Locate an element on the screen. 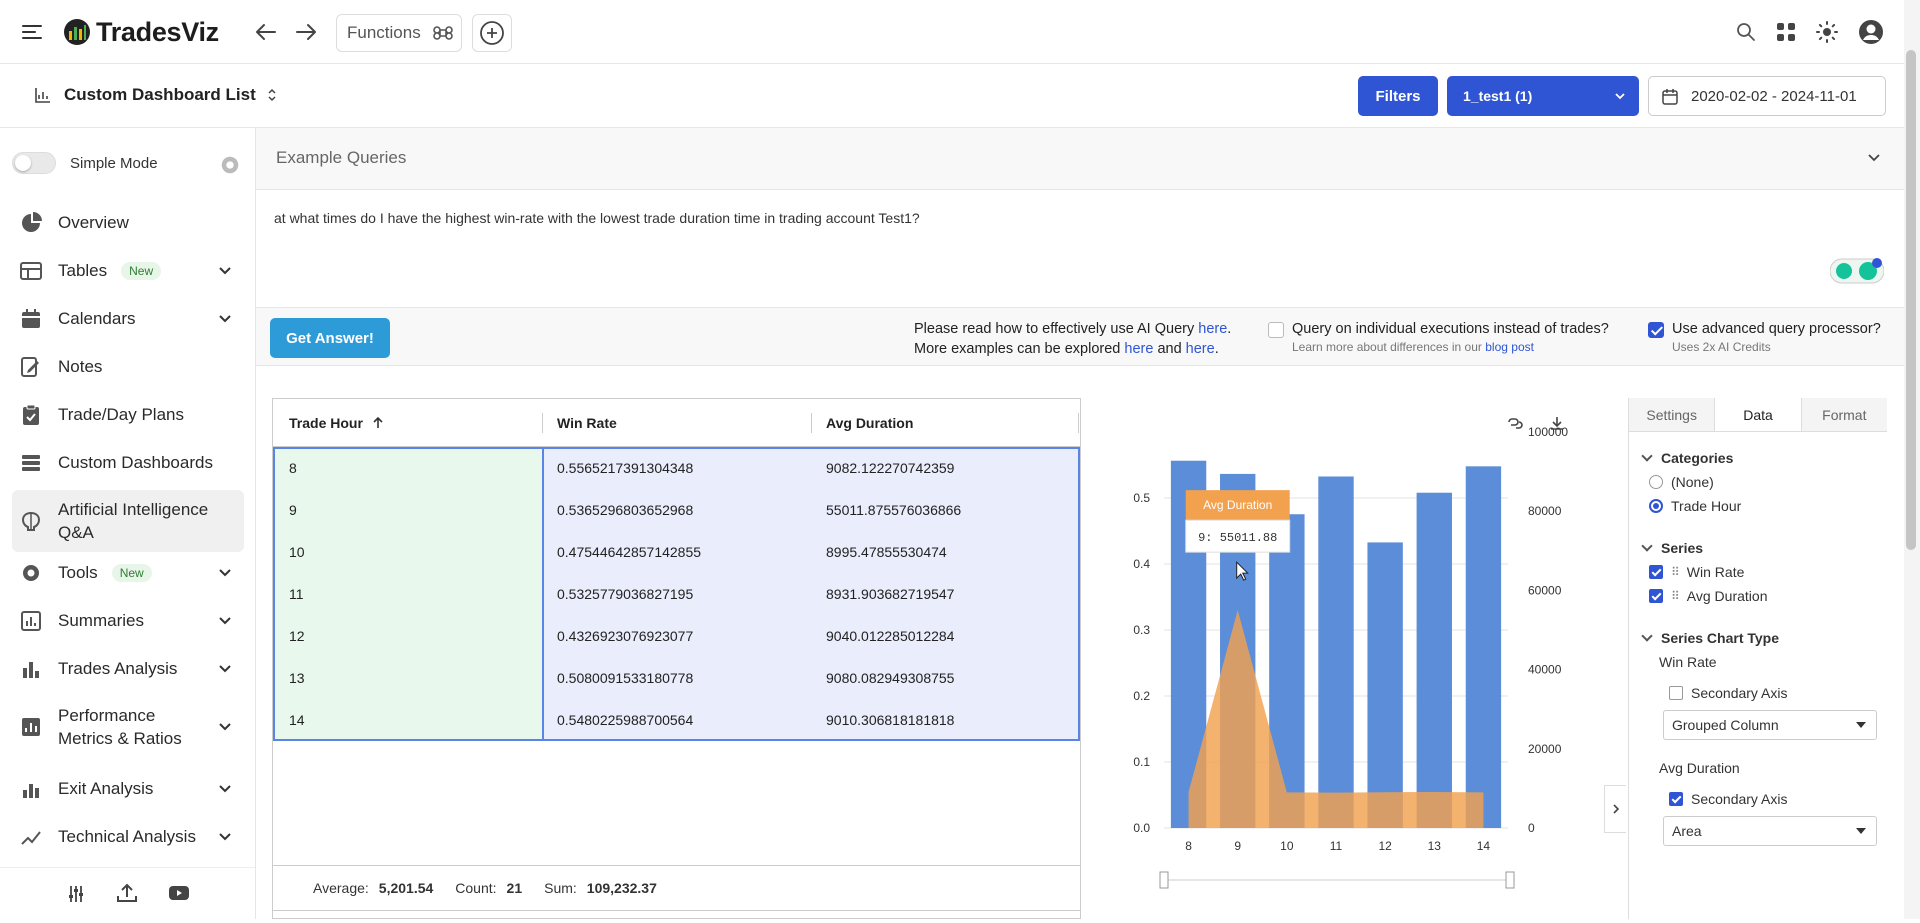 The height and width of the screenshot is (923, 1920). download-icon is located at coordinates (1557, 423).